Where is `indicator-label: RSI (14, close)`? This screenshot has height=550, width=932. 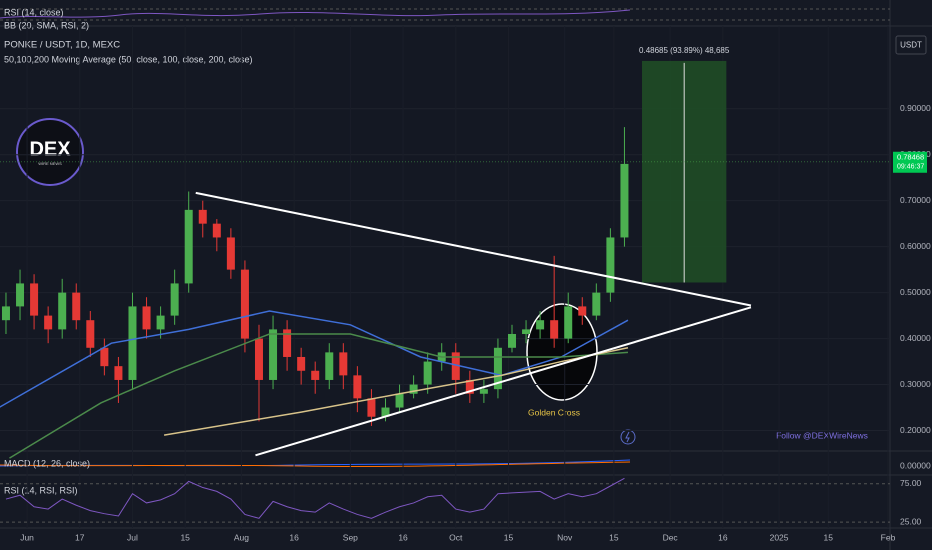 indicator-label: RSI (14, close) is located at coordinates (34, 12).